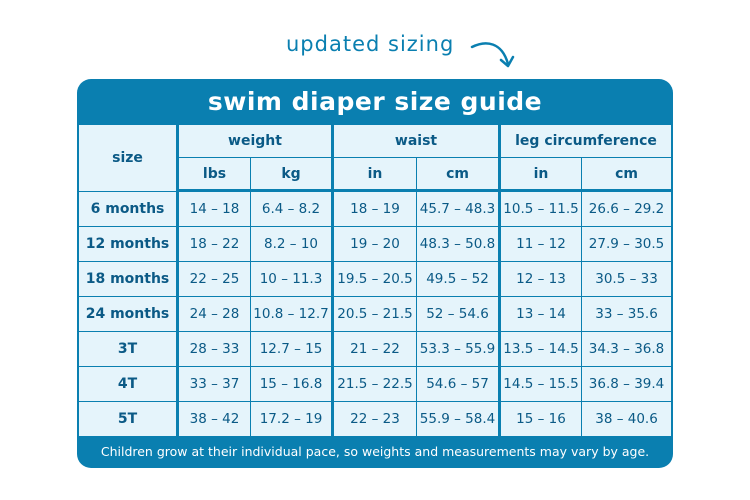  Describe the element at coordinates (542, 209) in the screenshot. I see `table-cell: 10.5 – 11.5` at that location.